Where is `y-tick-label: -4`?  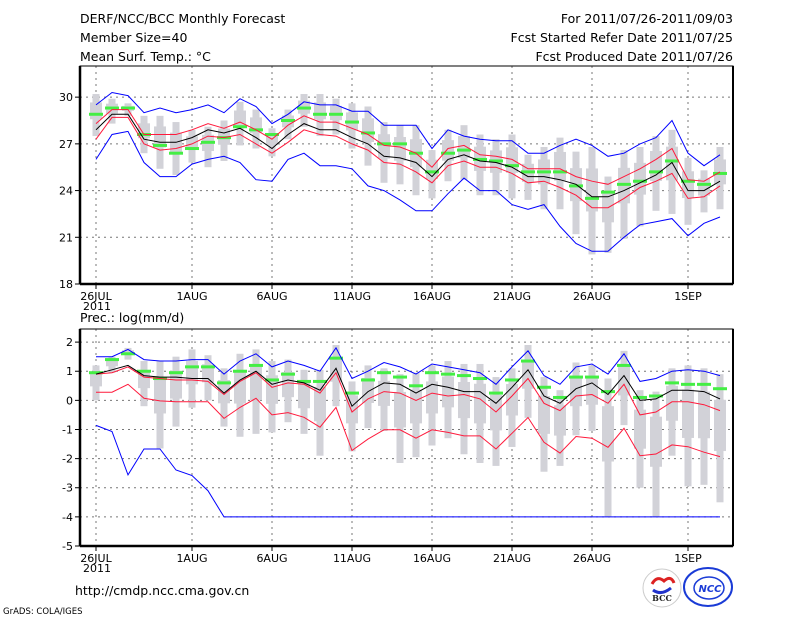
y-tick-label: -4 is located at coordinates (67, 517).